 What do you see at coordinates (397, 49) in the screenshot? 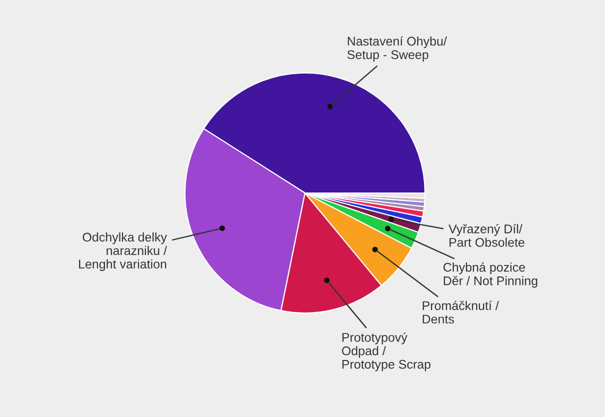
I see `slice-label: Nastavení Ohybu/ Setup - Sweep` at bounding box center [397, 49].